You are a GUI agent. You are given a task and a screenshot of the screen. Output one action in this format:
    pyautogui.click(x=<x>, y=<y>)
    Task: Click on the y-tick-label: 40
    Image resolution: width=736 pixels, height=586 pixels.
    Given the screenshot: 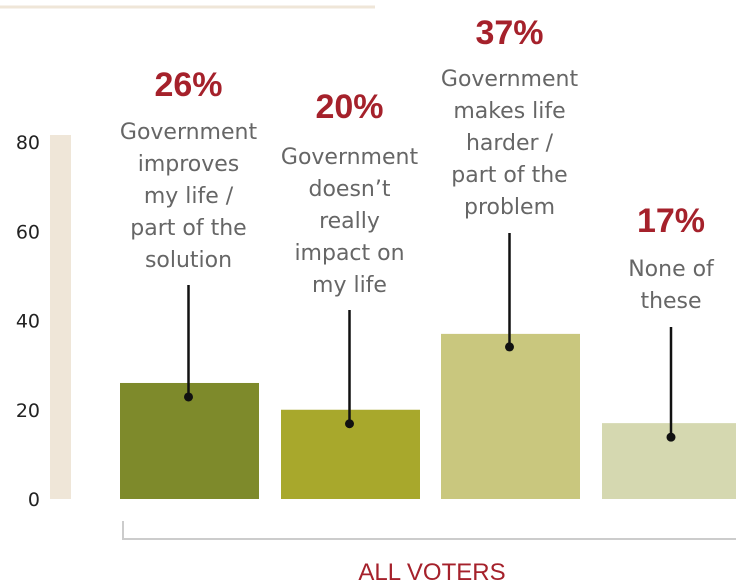 What is the action you would take?
    pyautogui.click(x=28, y=322)
    